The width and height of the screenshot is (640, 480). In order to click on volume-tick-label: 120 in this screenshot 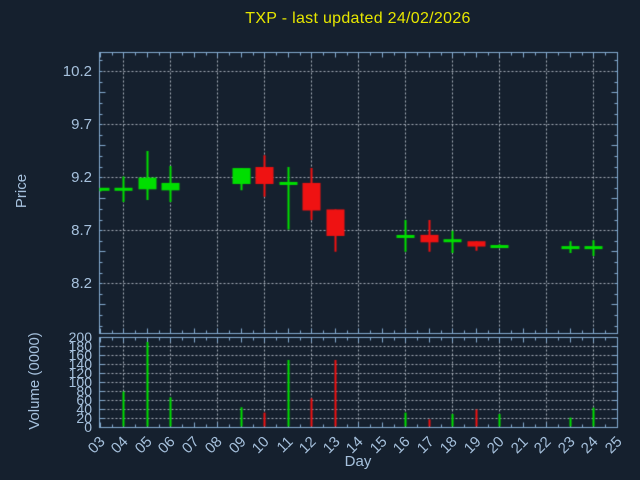, I will do `click(80, 373)`.